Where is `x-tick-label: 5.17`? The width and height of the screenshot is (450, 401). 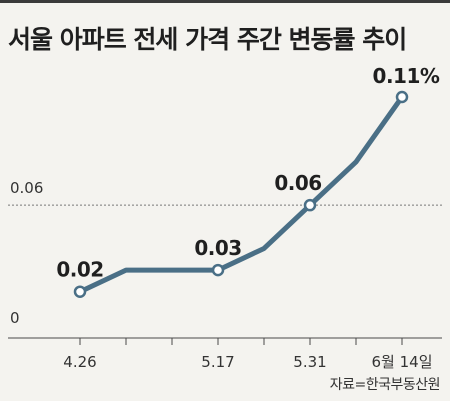
x-tick-label: 5.17 is located at coordinates (217, 362).